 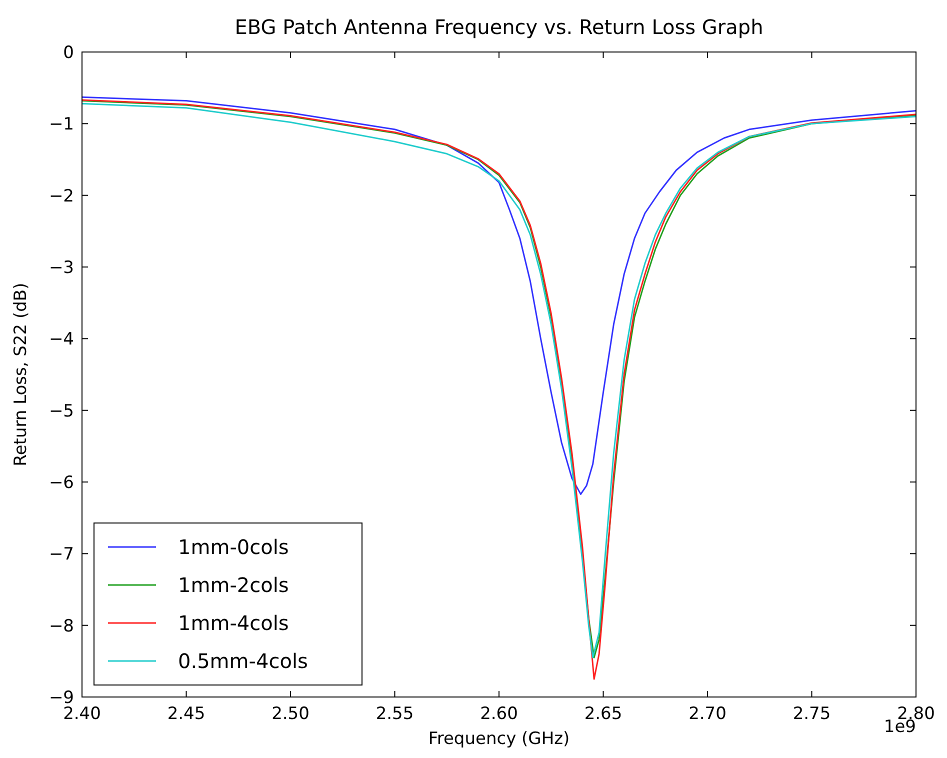 I want to click on x-tick-label: 2.55, so click(x=395, y=714).